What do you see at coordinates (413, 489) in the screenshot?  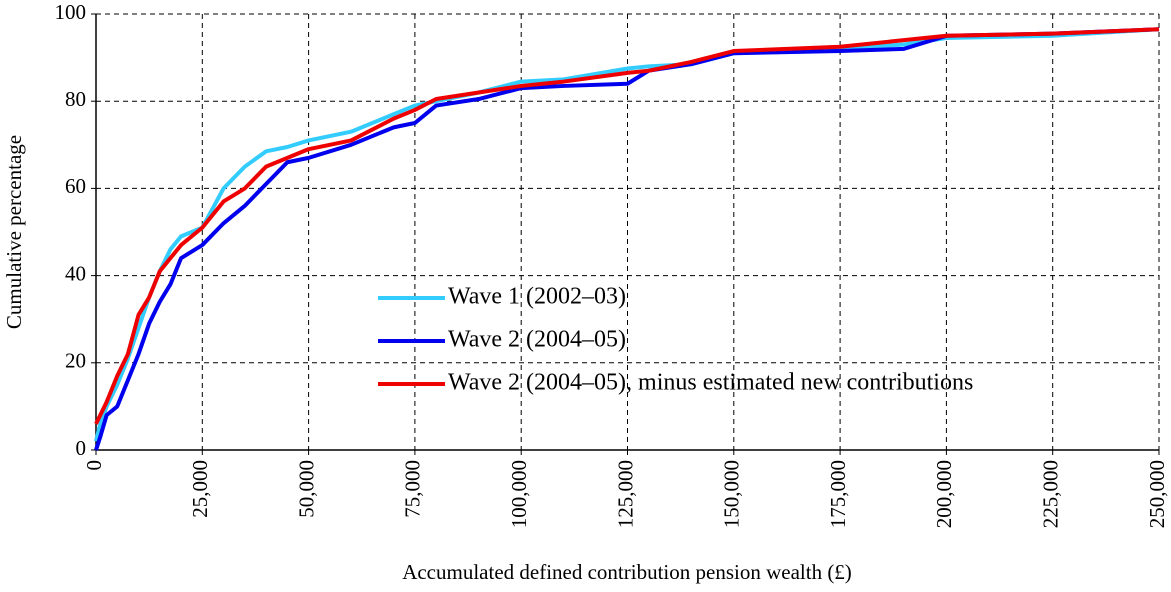 I see `x-tick-label: 75,000` at bounding box center [413, 489].